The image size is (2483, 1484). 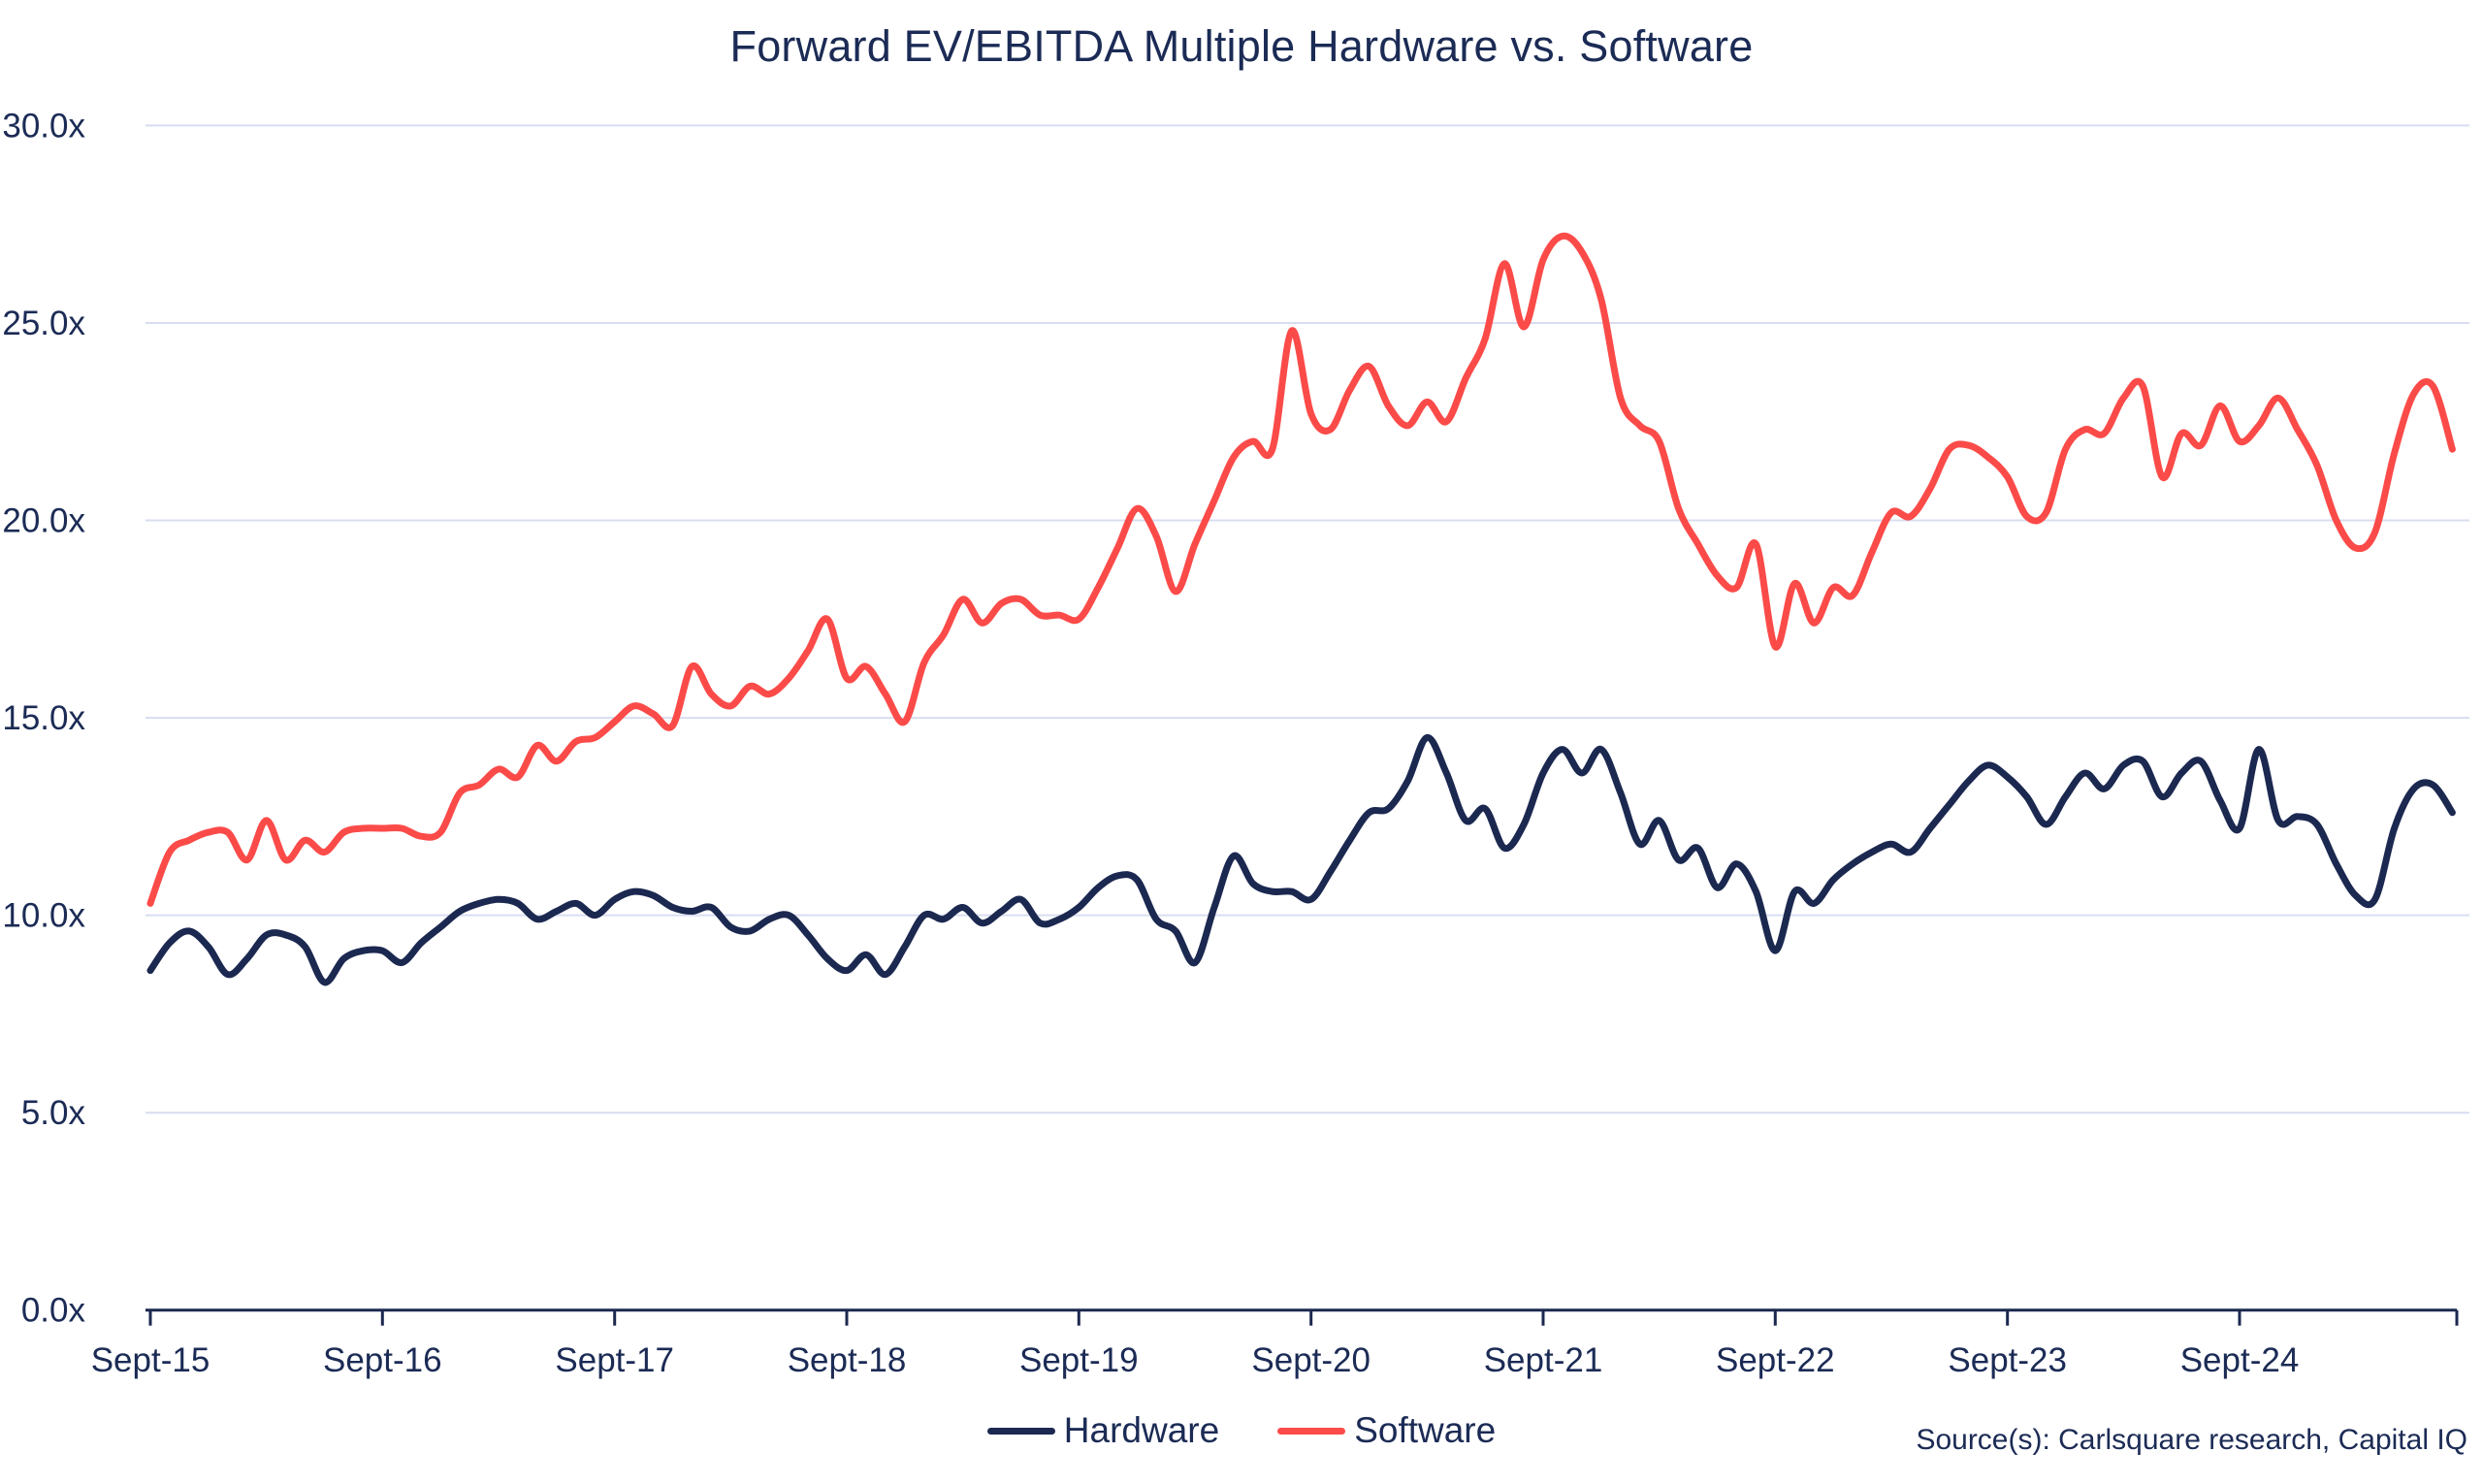 What do you see at coordinates (383, 1360) in the screenshot?
I see `x-axis-label-Sept-16: Sept-16` at bounding box center [383, 1360].